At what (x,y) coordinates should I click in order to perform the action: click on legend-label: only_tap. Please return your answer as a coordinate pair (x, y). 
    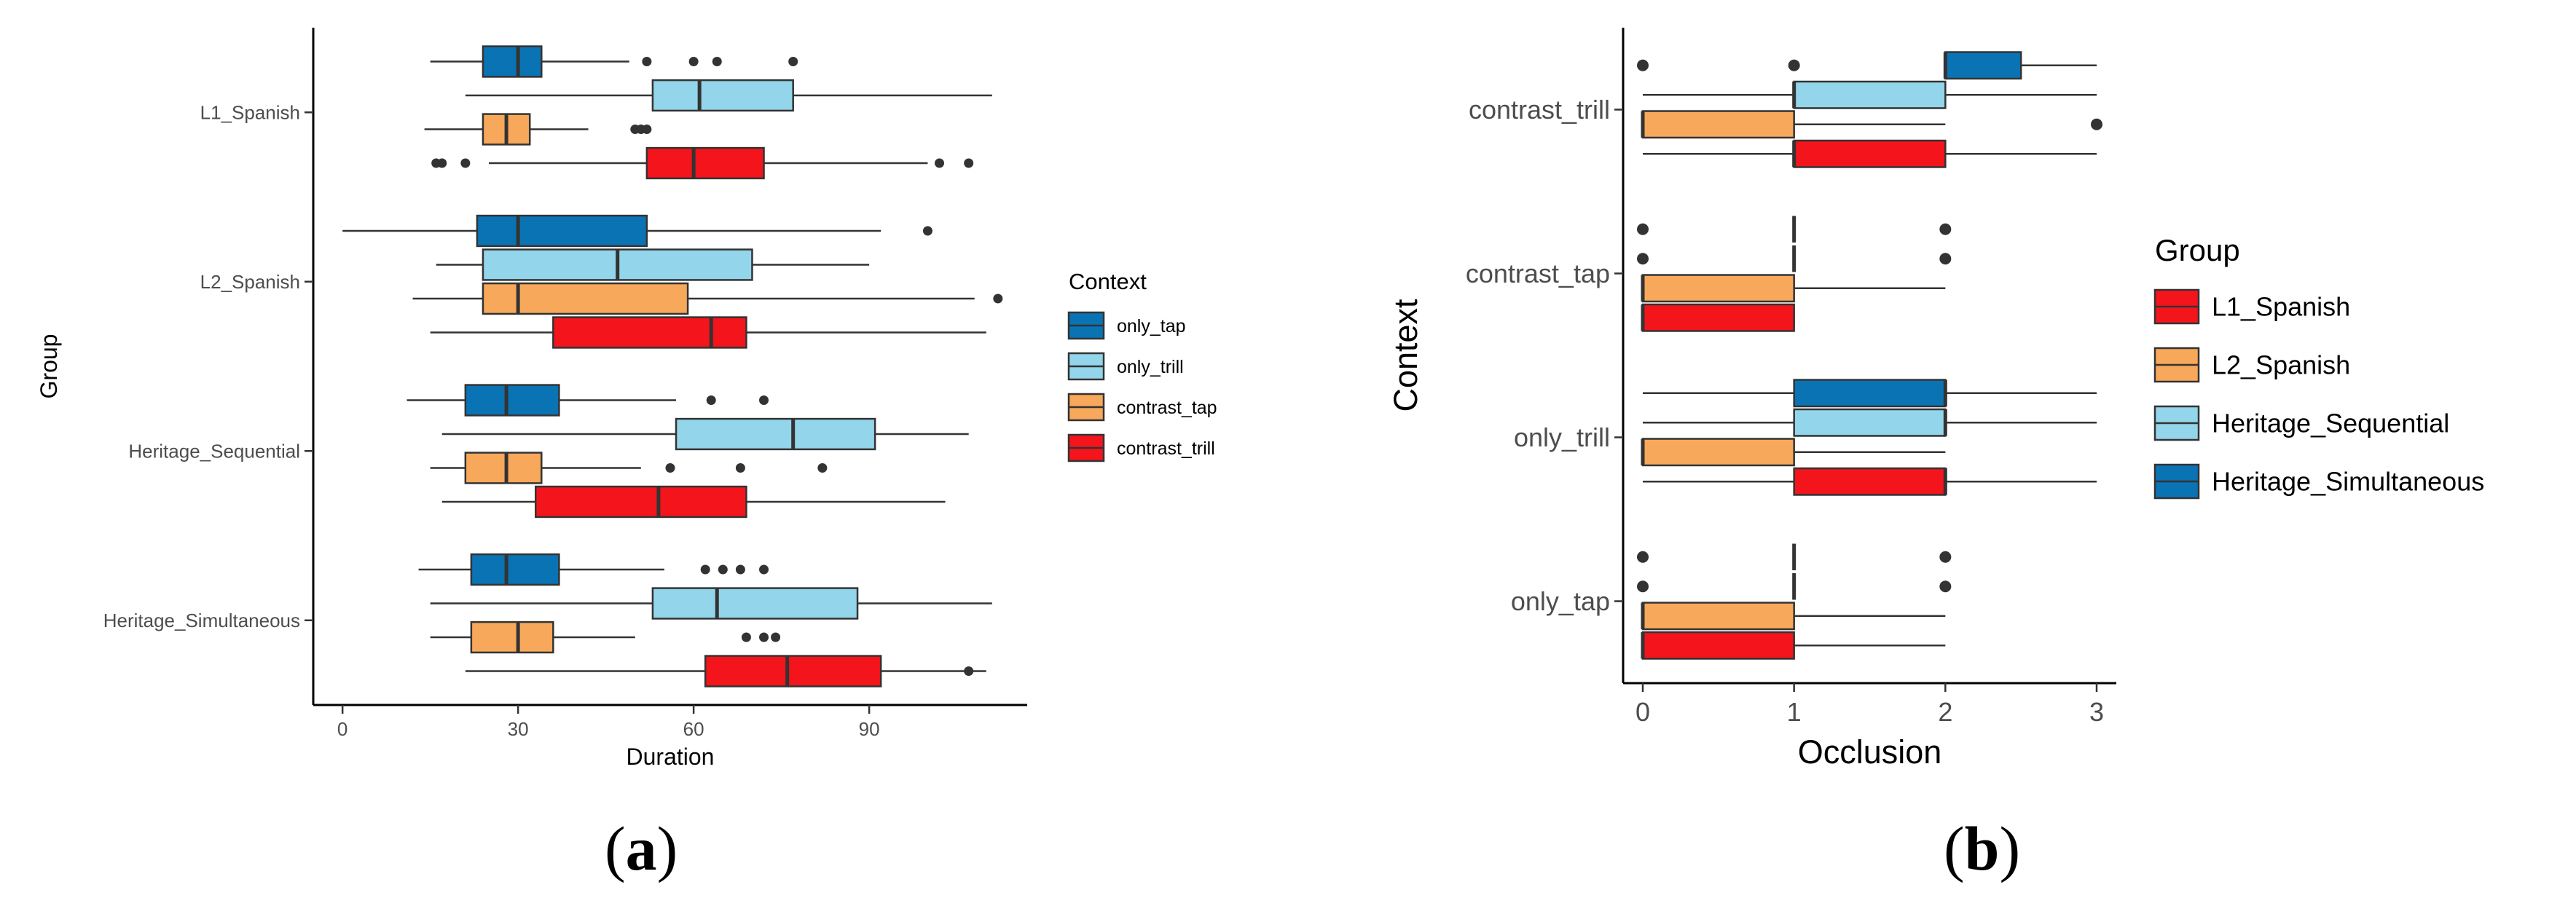
    Looking at the image, I should click on (1151, 326).